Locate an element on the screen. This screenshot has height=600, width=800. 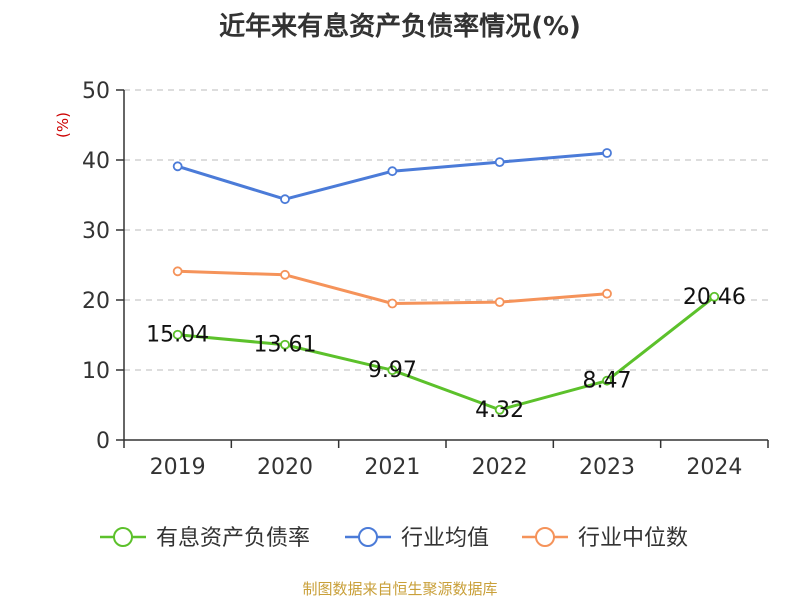
y-tick-label: 50 is located at coordinates (96, 91).